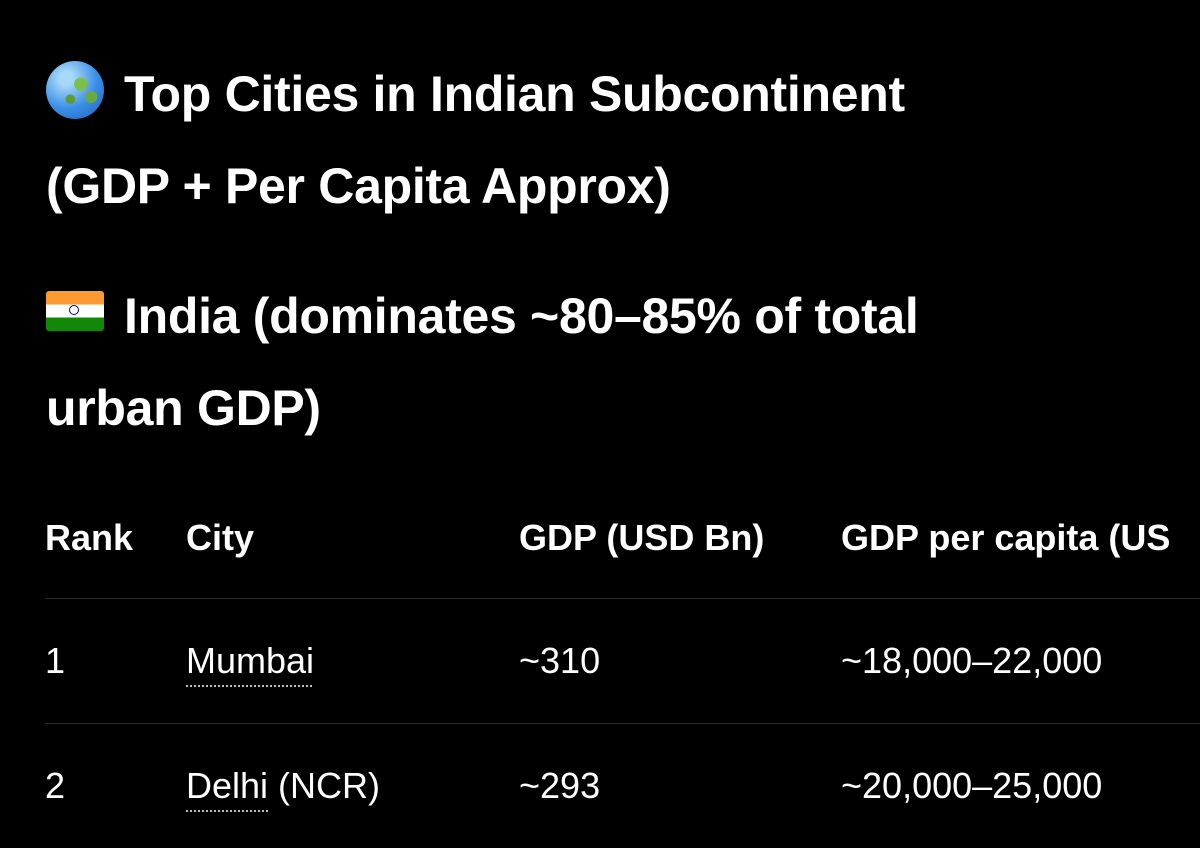 The height and width of the screenshot is (848, 1200). What do you see at coordinates (352, 661) in the screenshot?
I see `city-cell: Mumbai` at bounding box center [352, 661].